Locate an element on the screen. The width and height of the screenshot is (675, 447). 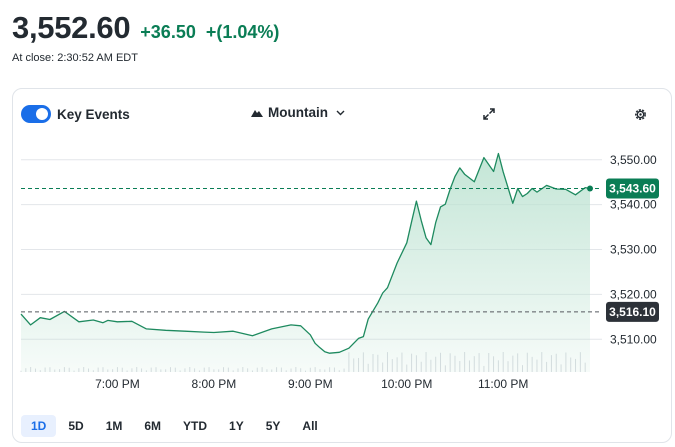
x-tick-label: 8:00 PM is located at coordinates (214, 384).